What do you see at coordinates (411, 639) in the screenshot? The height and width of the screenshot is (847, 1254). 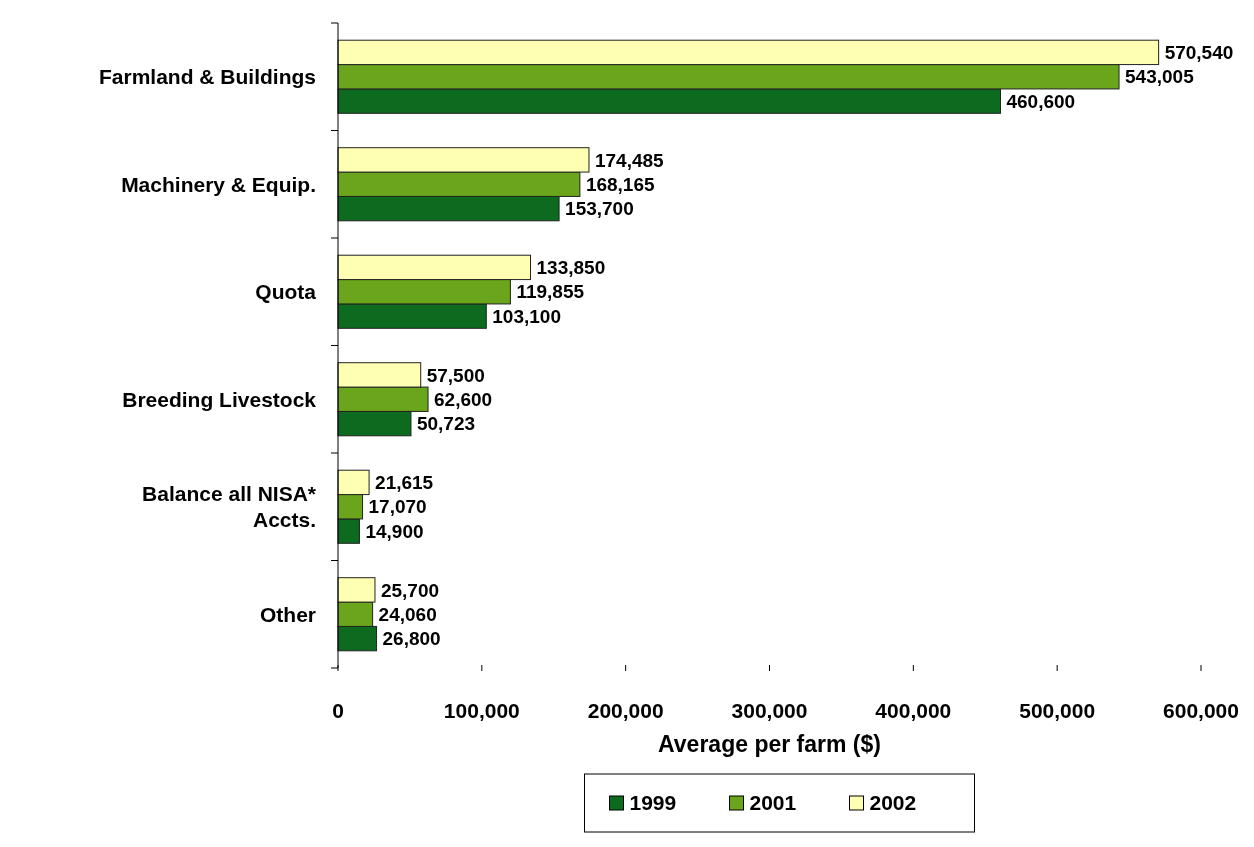 I see `data-label: 26,800` at bounding box center [411, 639].